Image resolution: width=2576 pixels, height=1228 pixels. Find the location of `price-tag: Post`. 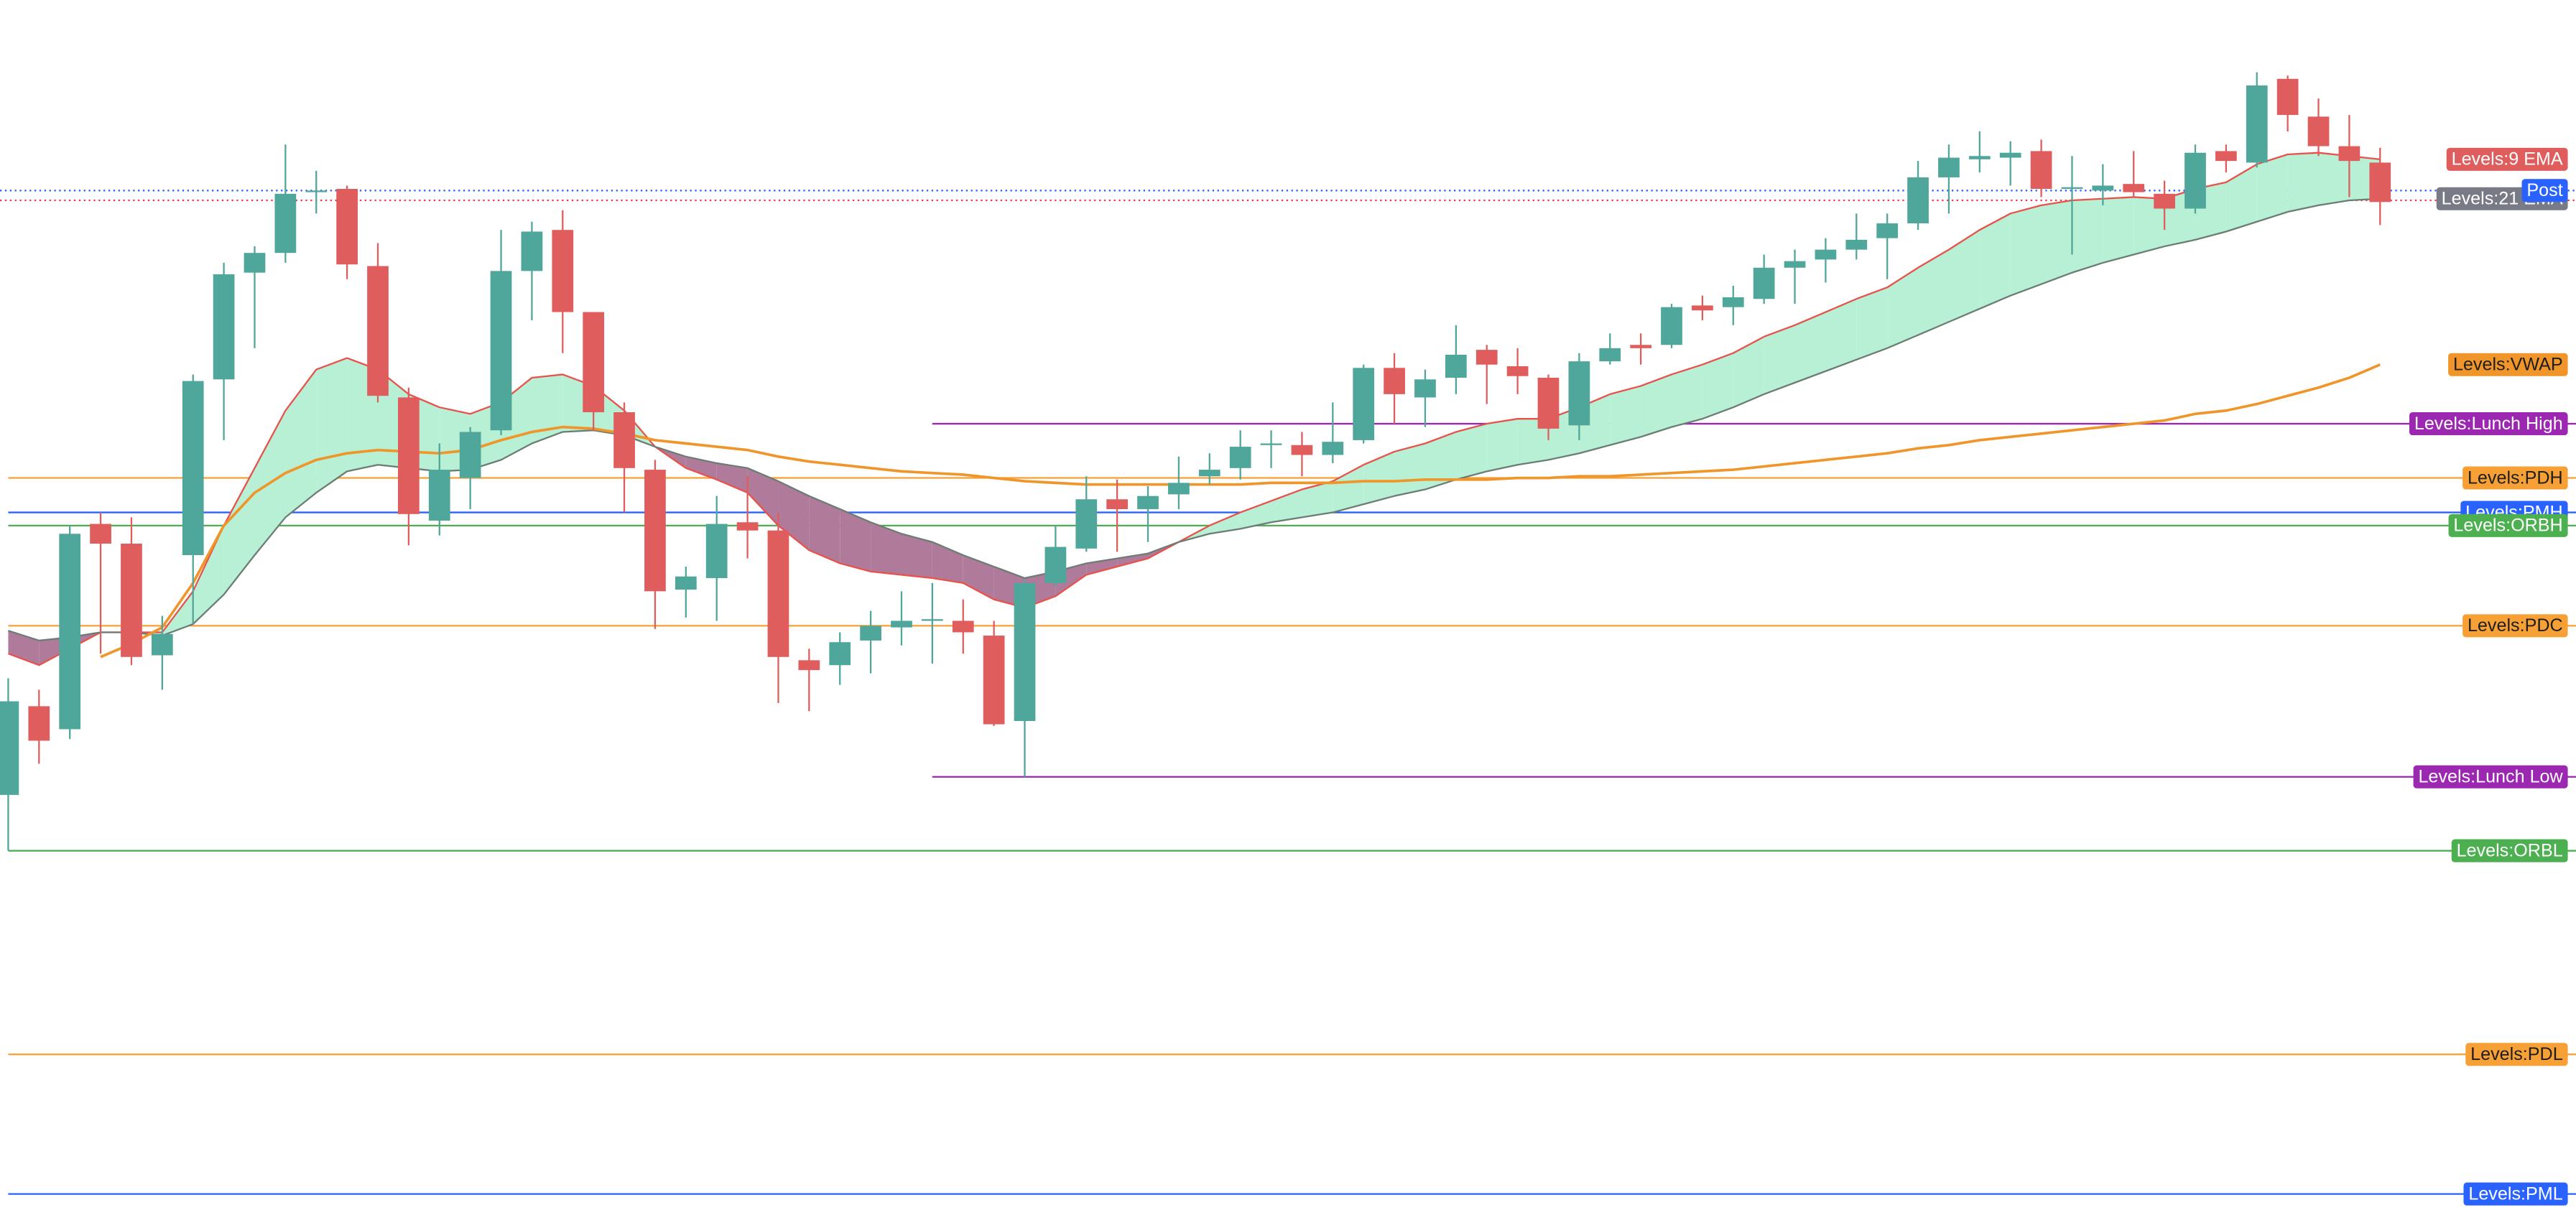

price-tag: Post is located at coordinates (2544, 191).